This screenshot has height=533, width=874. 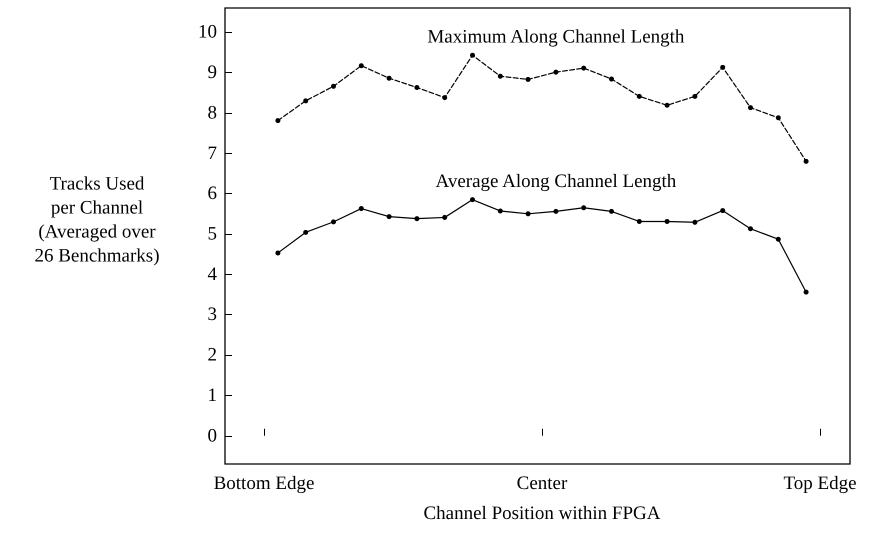 I want to click on y-tick-label: 4, so click(x=213, y=274).